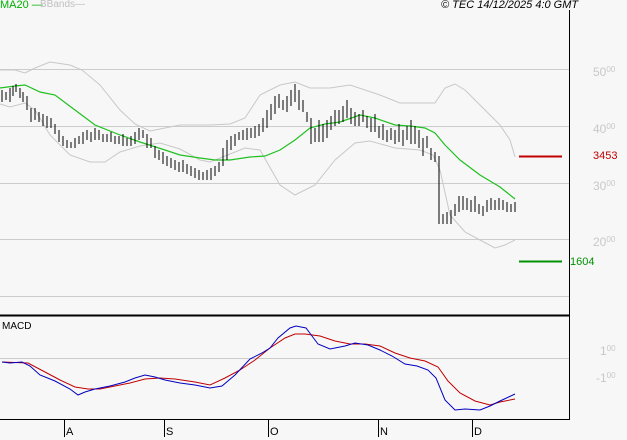 This screenshot has width=627, height=440. Describe the element at coordinates (58, 5) in the screenshot. I see `legend-bbands-label: BBands` at that location.